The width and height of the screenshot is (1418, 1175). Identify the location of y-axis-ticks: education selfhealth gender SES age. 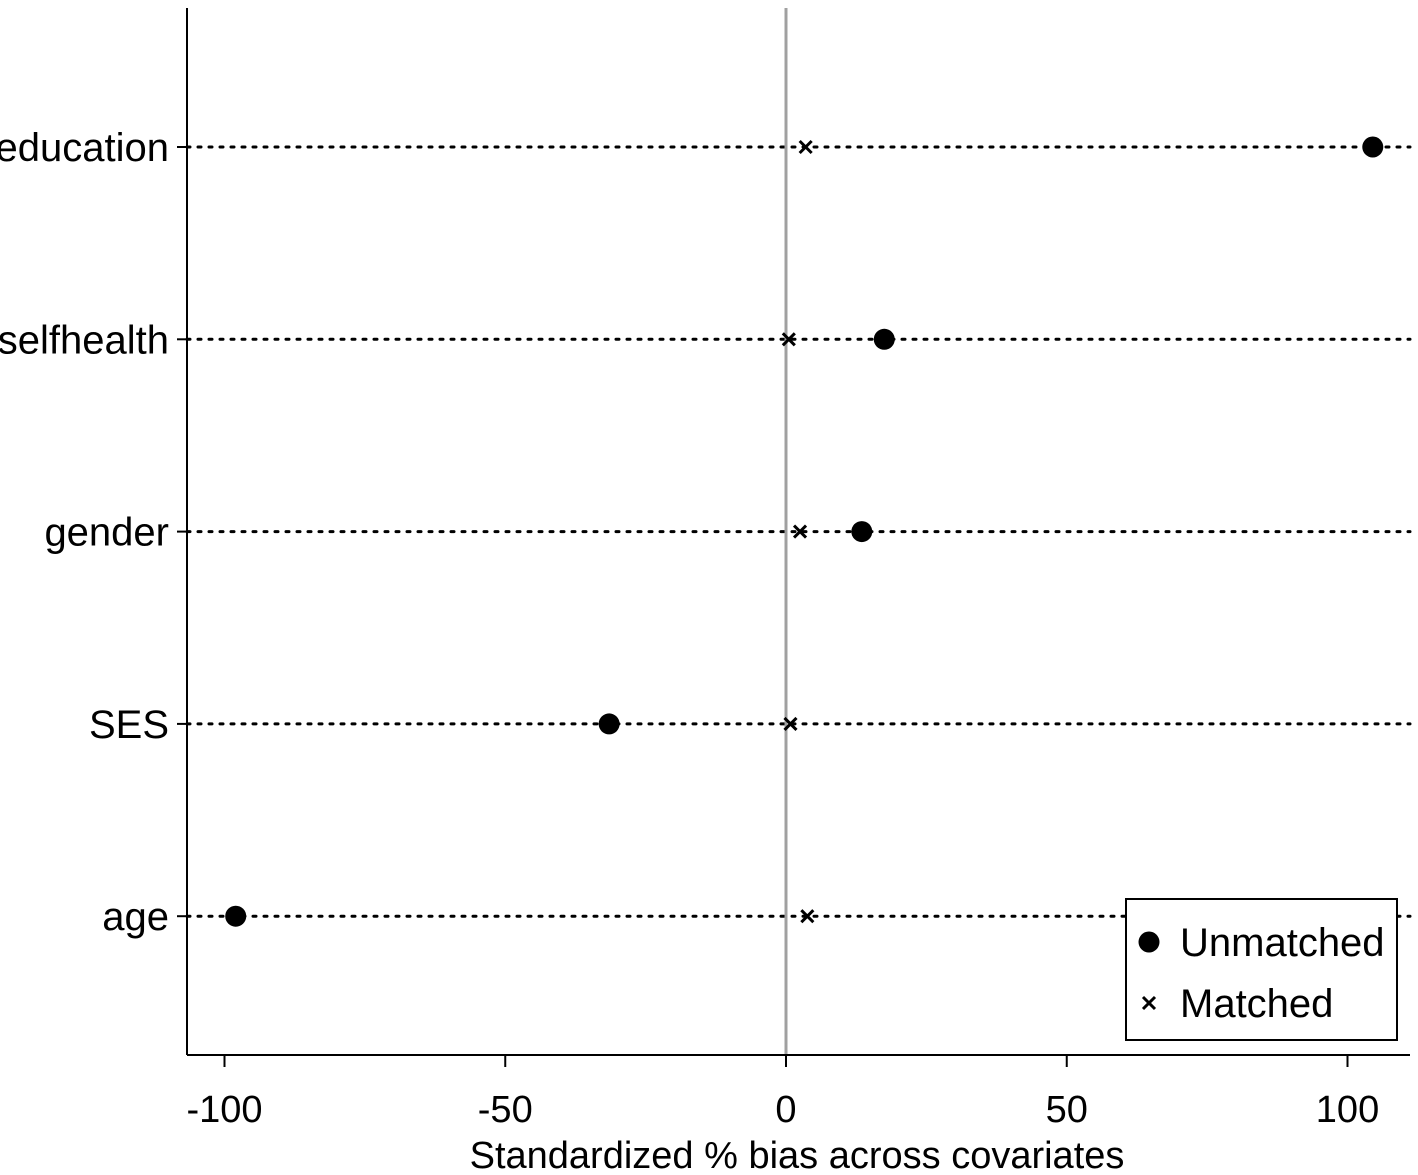
(93, 532).